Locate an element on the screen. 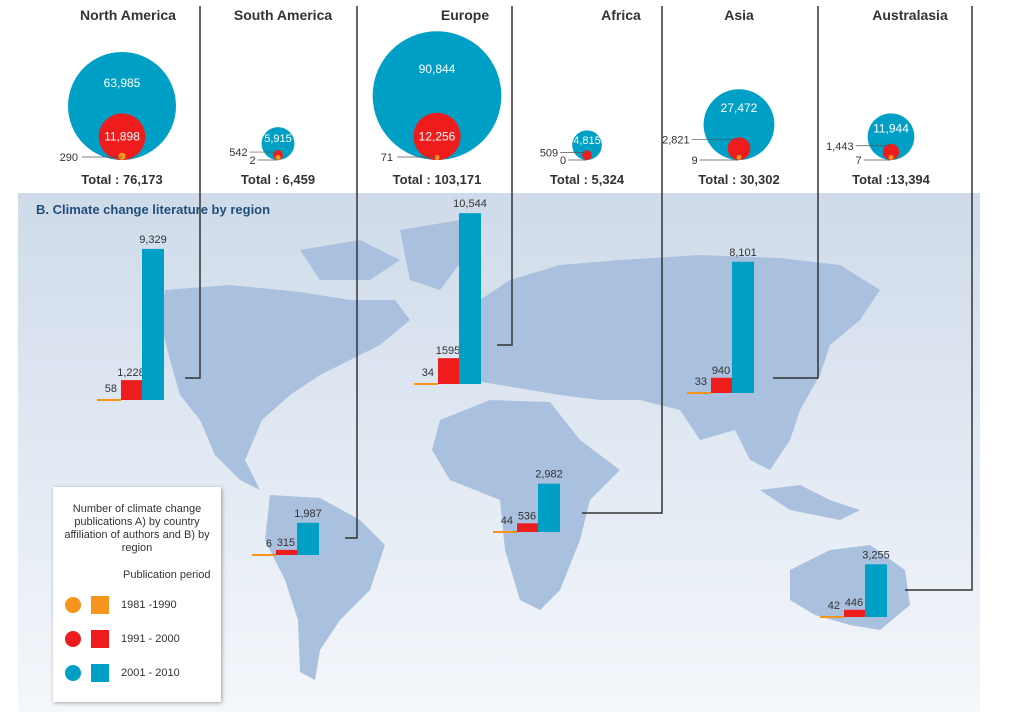 This screenshot has height=712, width=1012. bar-label-1981-1990: 33 is located at coordinates (701, 382).